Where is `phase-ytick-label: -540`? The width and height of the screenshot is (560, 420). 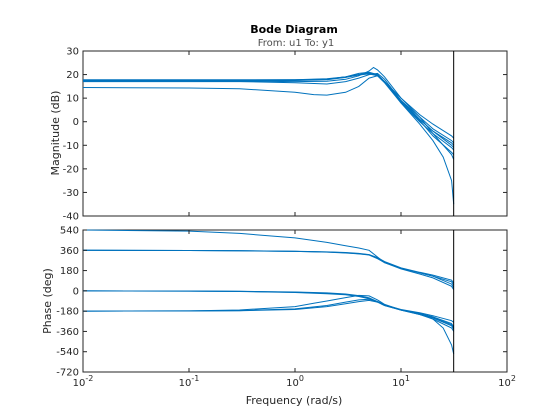 phase-ytick-label: -540 is located at coordinates (67, 352).